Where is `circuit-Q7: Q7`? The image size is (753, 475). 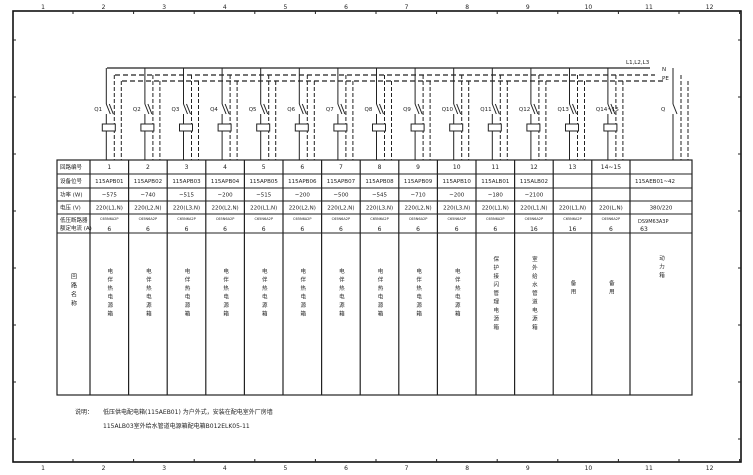 circuit-Q7: Q7 is located at coordinates (340, 114).